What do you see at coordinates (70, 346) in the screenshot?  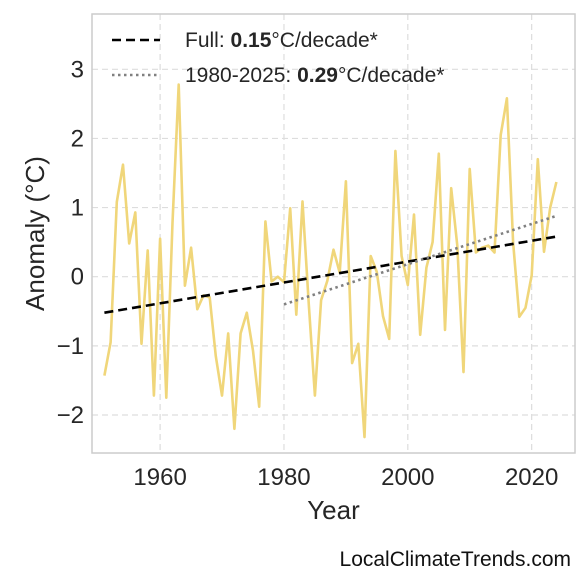 I see `y-tick-label: −1` at bounding box center [70, 346].